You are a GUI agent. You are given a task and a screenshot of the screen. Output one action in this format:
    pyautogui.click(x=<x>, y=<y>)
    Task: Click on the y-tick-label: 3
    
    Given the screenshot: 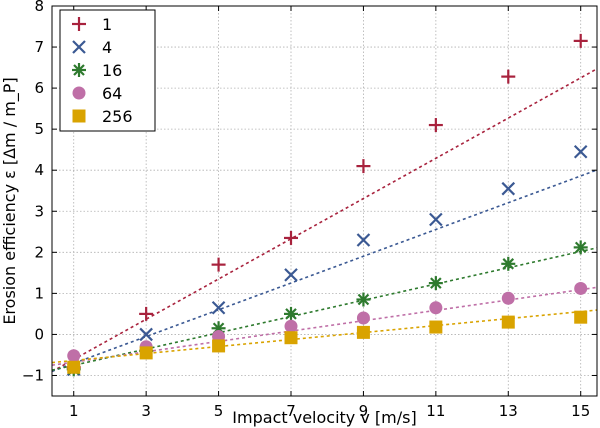 What is the action you would take?
    pyautogui.click(x=39, y=211)
    